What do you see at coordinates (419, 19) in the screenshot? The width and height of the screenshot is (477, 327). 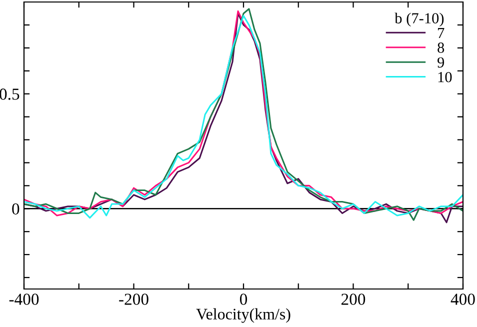 I see `legend-title: b (7-10)` at bounding box center [419, 19].